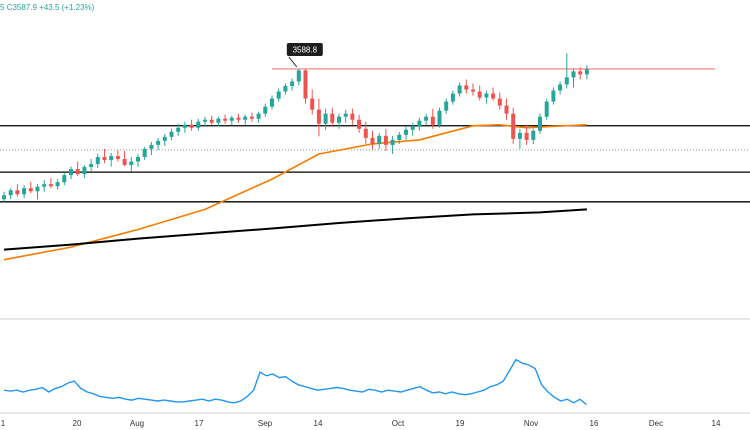 Image resolution: width=750 pixels, height=430 pixels. I want to click on symbol-legend: 5 C3587.9 +43.5 (+1.23%), so click(47, 7).